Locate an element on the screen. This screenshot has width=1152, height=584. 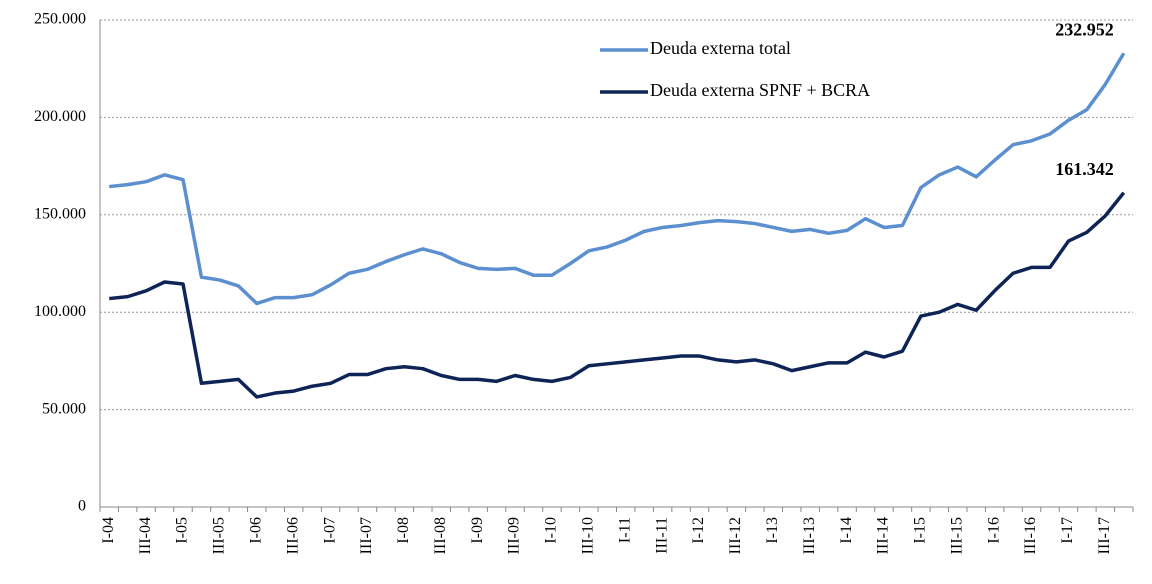
x-tick-label: III-14 is located at coordinates (883, 535).